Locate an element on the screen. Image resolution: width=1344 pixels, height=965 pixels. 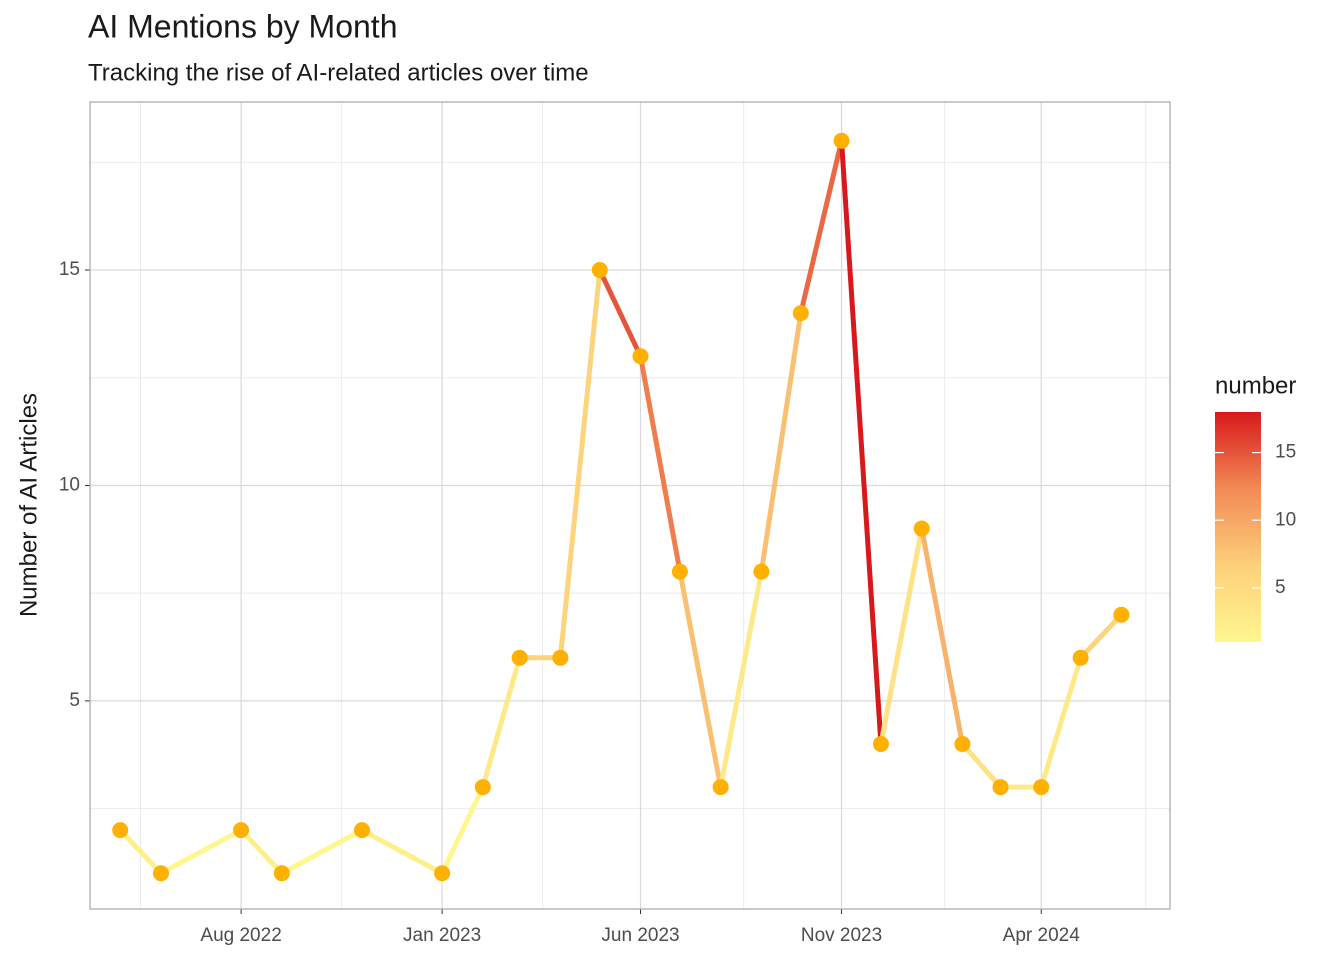
y-axis-label: Number of AI Articles is located at coordinates (28, 505).